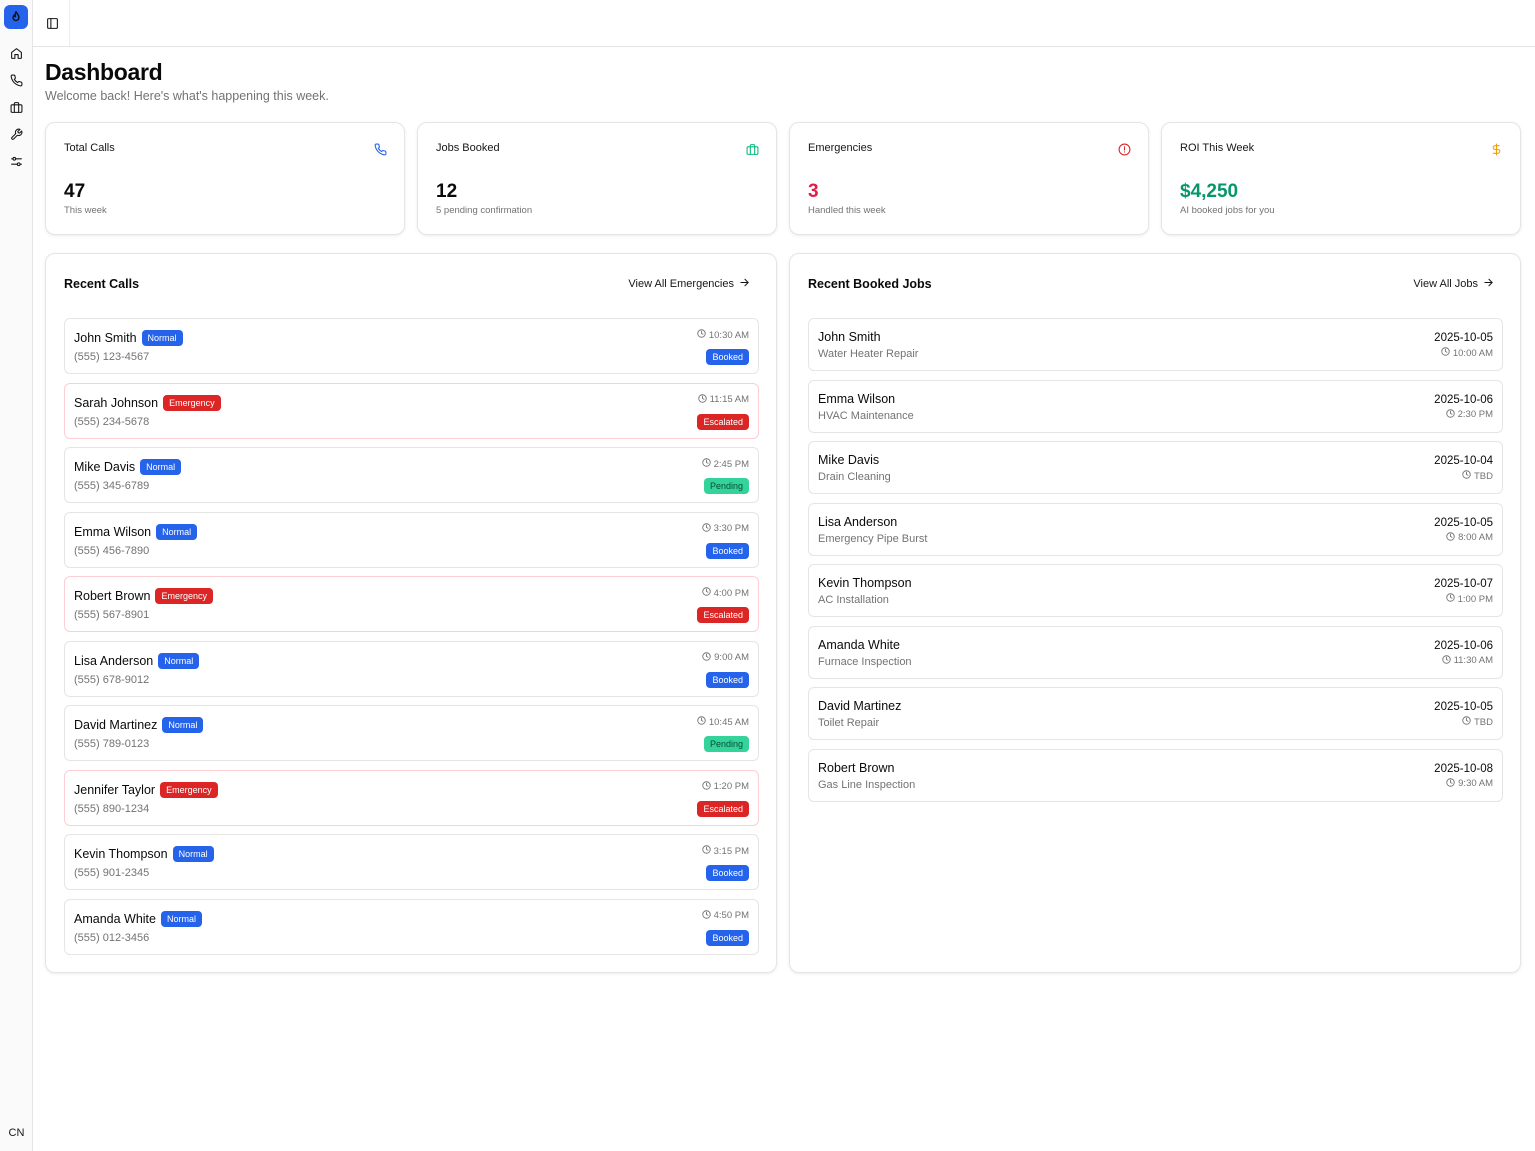 The image size is (1535, 1151). What do you see at coordinates (1463, 707) in the screenshot?
I see `job-date: 2025-10-05` at bounding box center [1463, 707].